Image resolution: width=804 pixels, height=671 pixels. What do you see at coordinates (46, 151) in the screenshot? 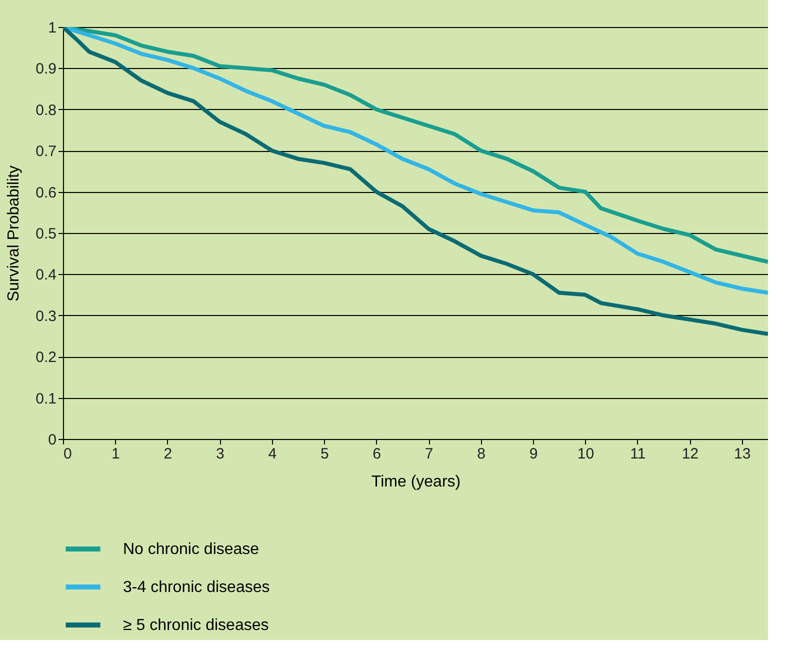
I see `y-tick-label: 0.7` at bounding box center [46, 151].